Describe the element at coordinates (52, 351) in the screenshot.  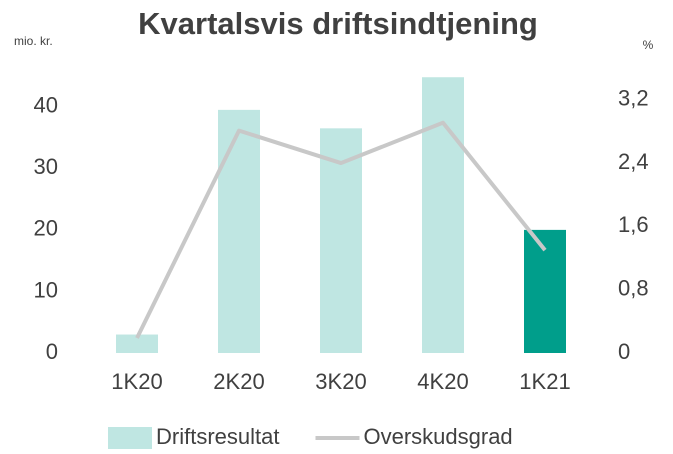
I see `y-tick-label: 0` at that location.